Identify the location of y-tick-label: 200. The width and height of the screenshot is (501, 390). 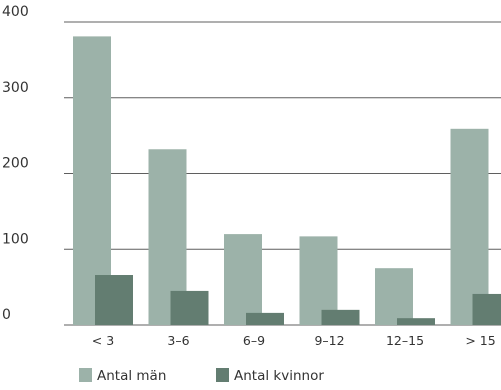
(15, 164).